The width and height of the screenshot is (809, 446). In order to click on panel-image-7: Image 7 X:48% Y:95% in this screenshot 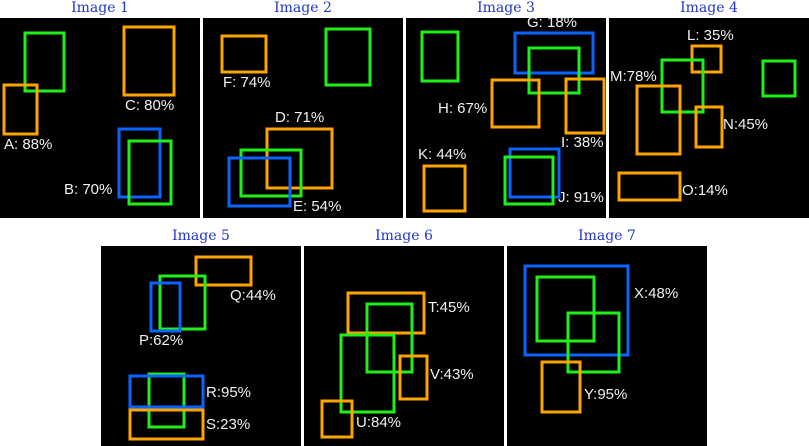, I will do `click(607, 337)`.